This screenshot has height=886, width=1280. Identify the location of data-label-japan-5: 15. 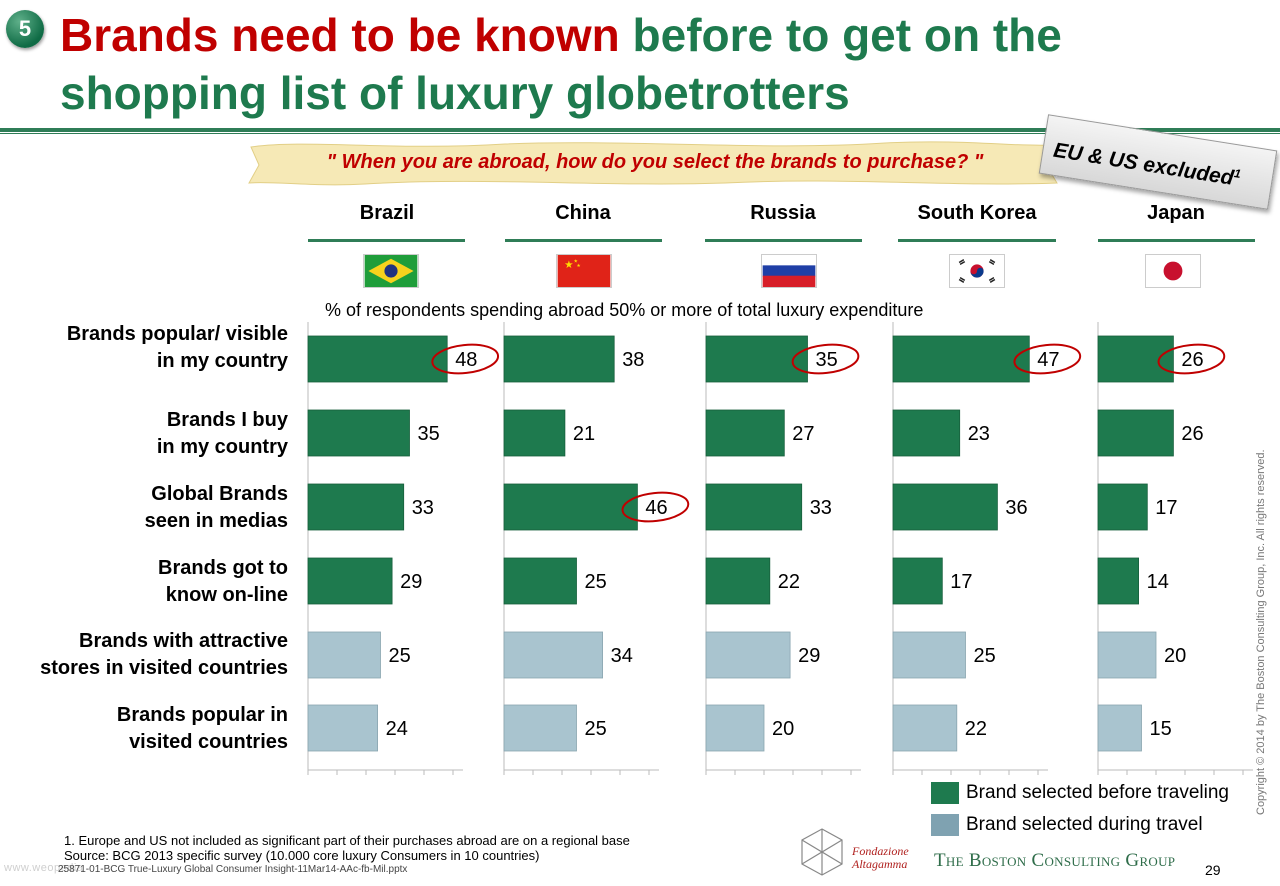
(1161, 729).